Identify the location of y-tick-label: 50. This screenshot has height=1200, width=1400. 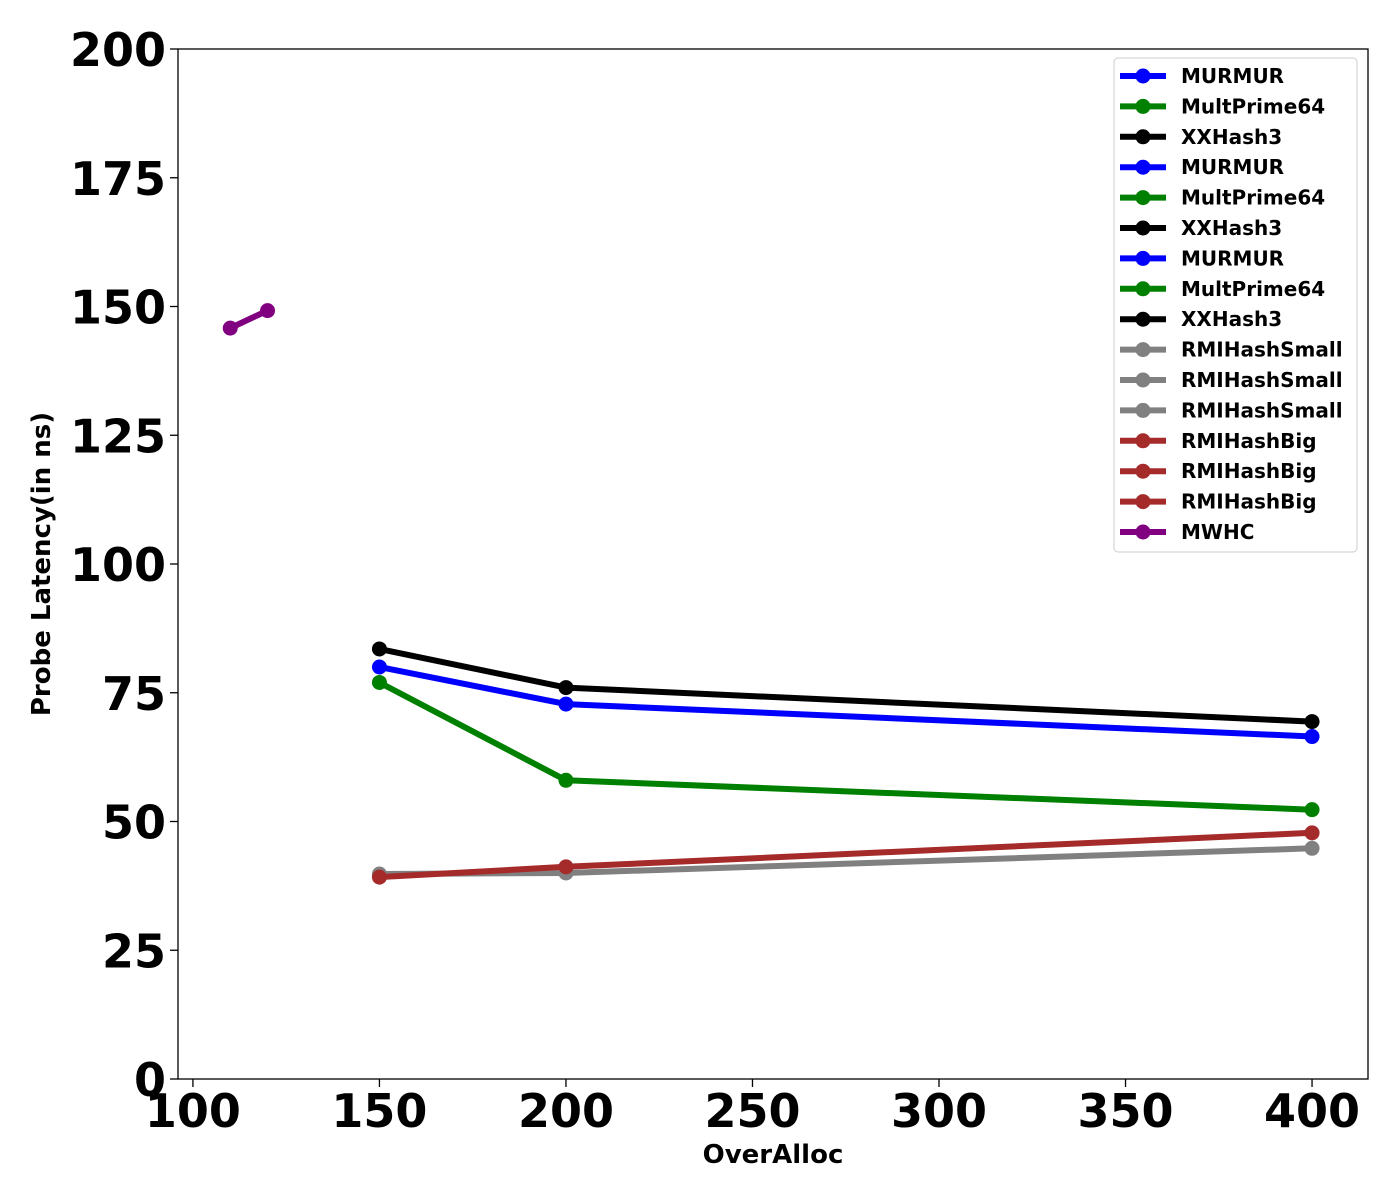
(134, 823).